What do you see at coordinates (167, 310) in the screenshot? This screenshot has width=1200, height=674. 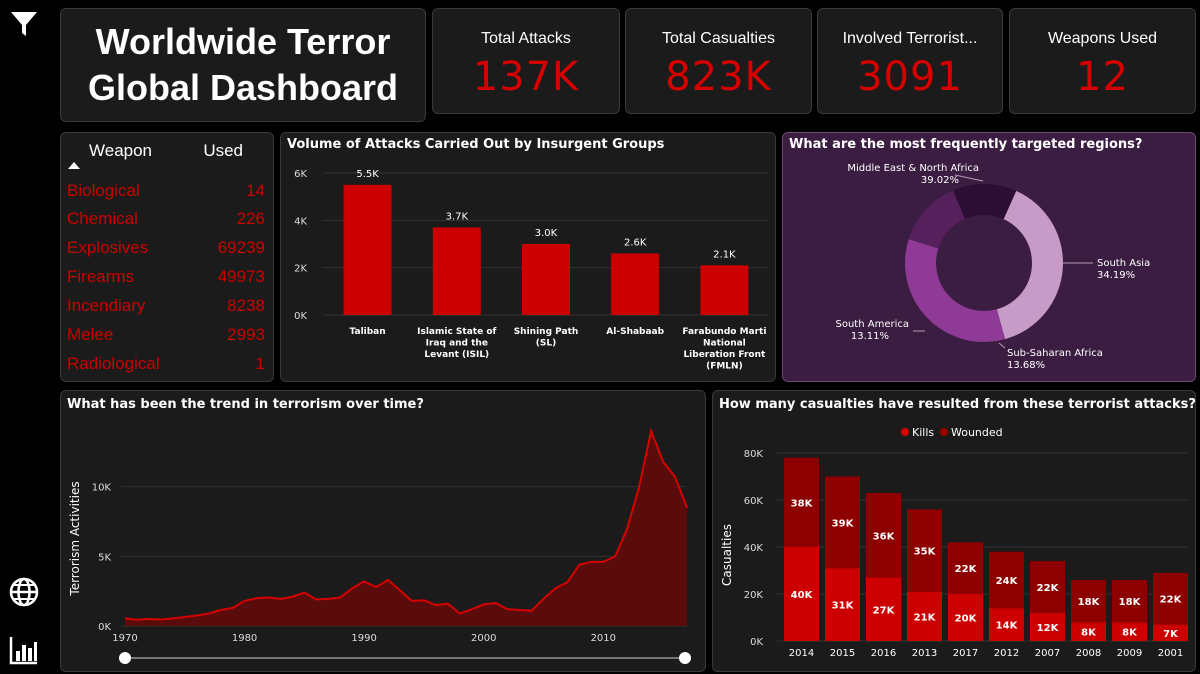 I see `table-row: Incendiary 8238` at bounding box center [167, 310].